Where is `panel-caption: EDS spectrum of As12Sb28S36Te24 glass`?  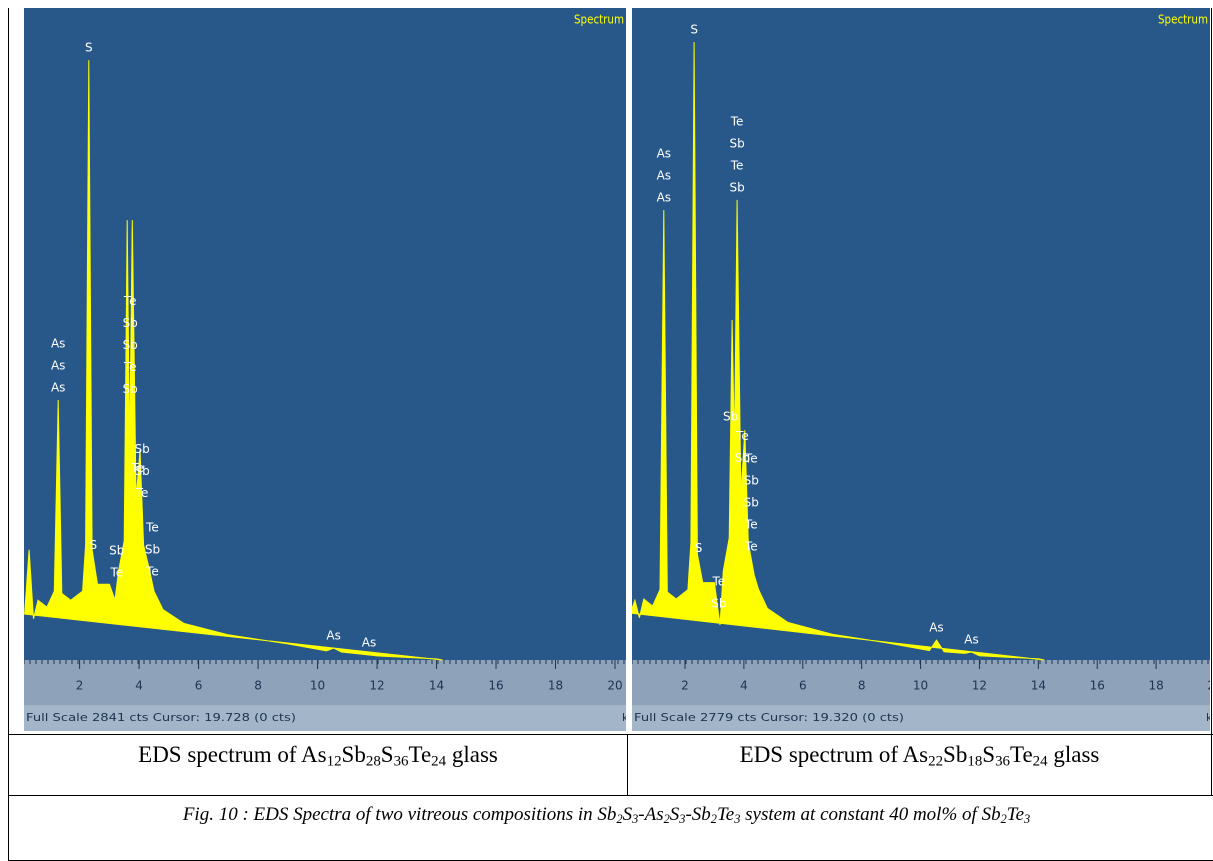 panel-caption: EDS spectrum of As12Sb28S36Te24 glass is located at coordinates (318, 756).